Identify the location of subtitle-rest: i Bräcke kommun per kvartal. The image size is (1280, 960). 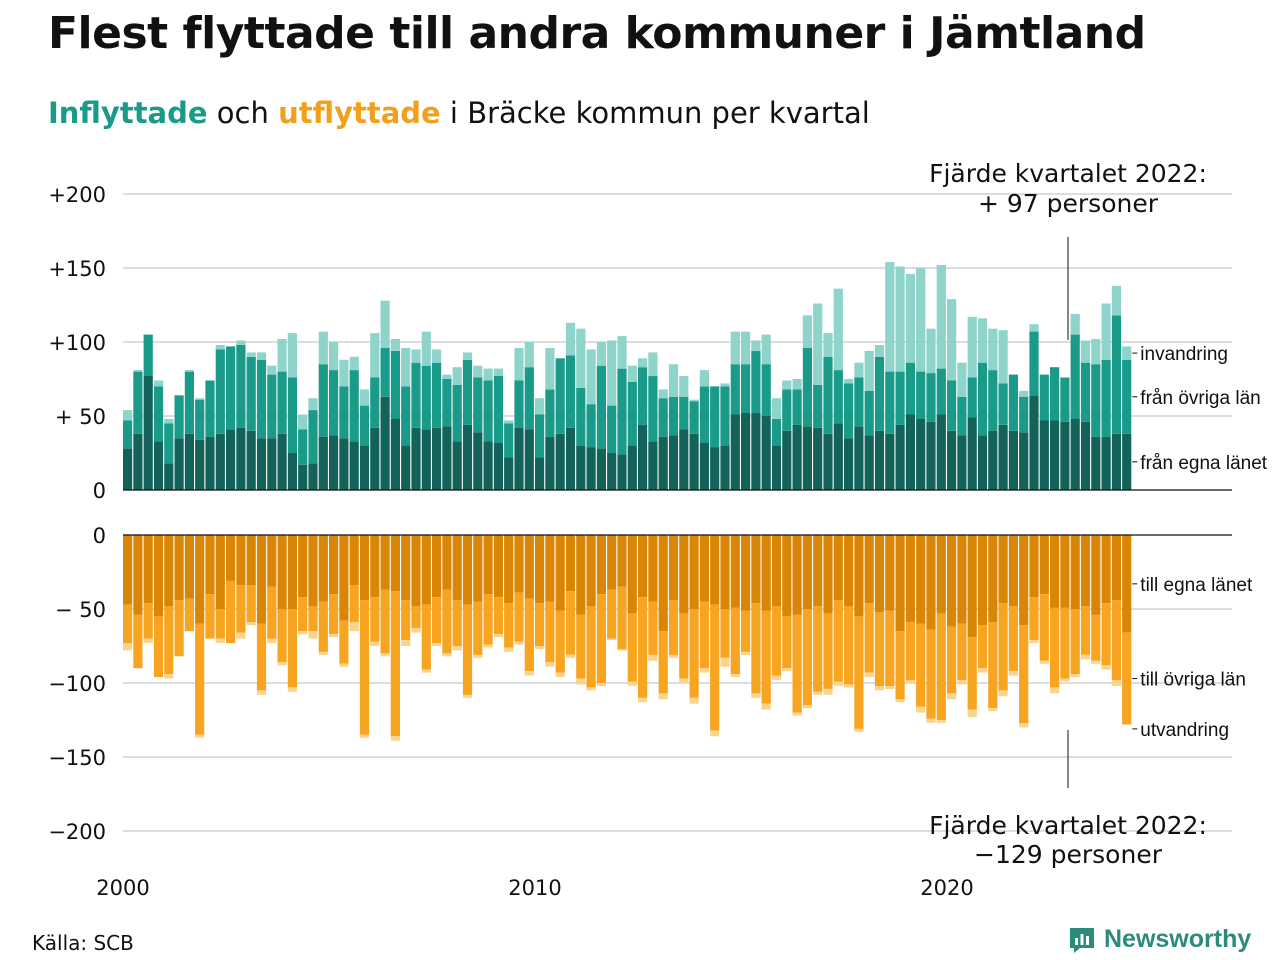
(655, 113).